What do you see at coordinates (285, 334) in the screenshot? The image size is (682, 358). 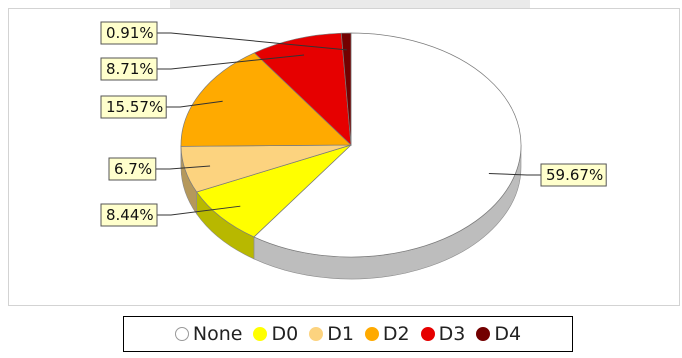 I see `legend-label-d0: D0` at bounding box center [285, 334].